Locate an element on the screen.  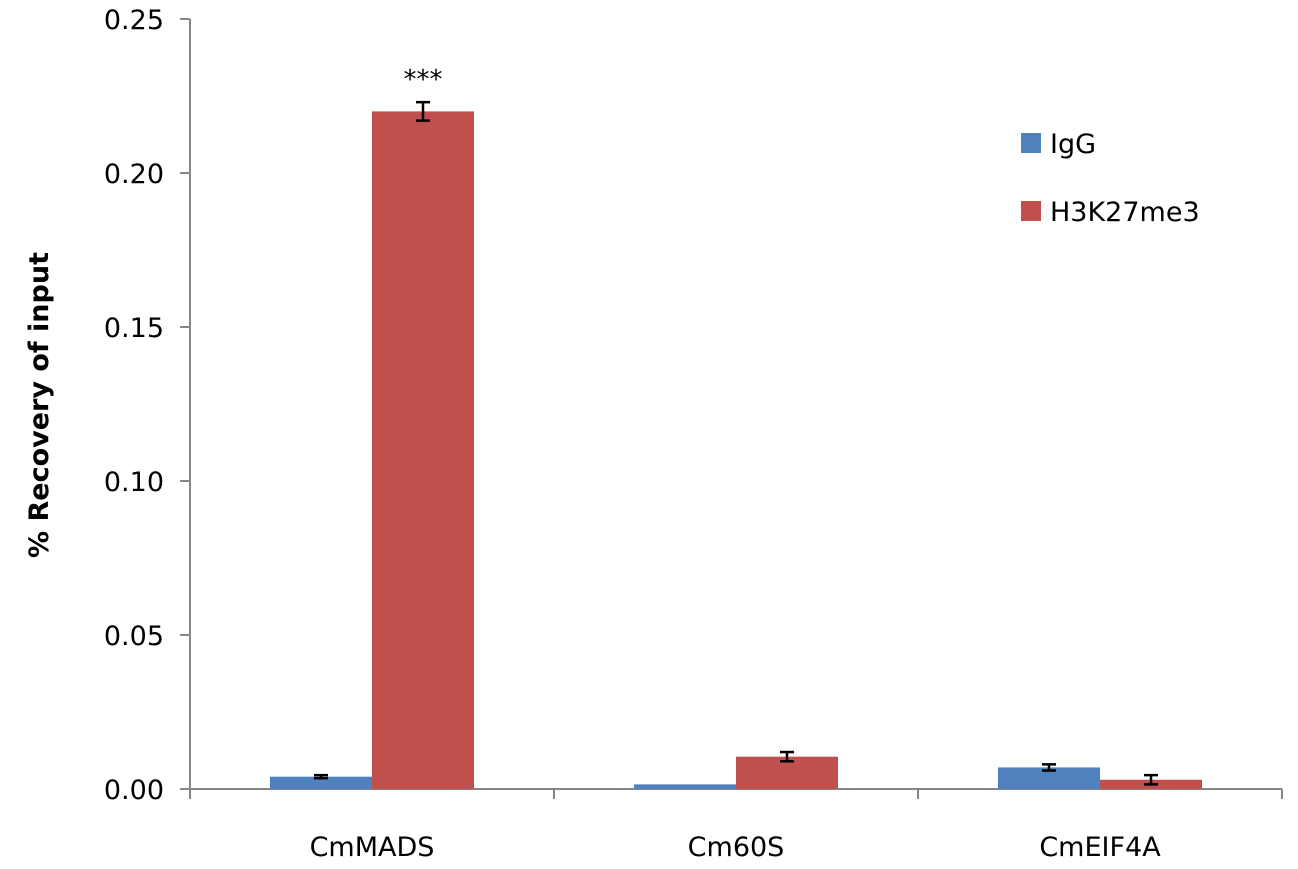
significance-annotation: *** is located at coordinates (423, 80).